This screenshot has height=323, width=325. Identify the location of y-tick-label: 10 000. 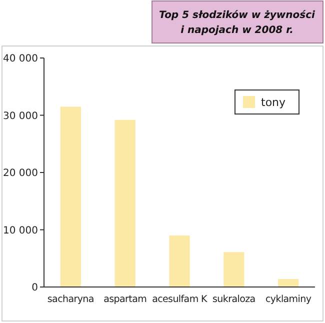
(20, 230).